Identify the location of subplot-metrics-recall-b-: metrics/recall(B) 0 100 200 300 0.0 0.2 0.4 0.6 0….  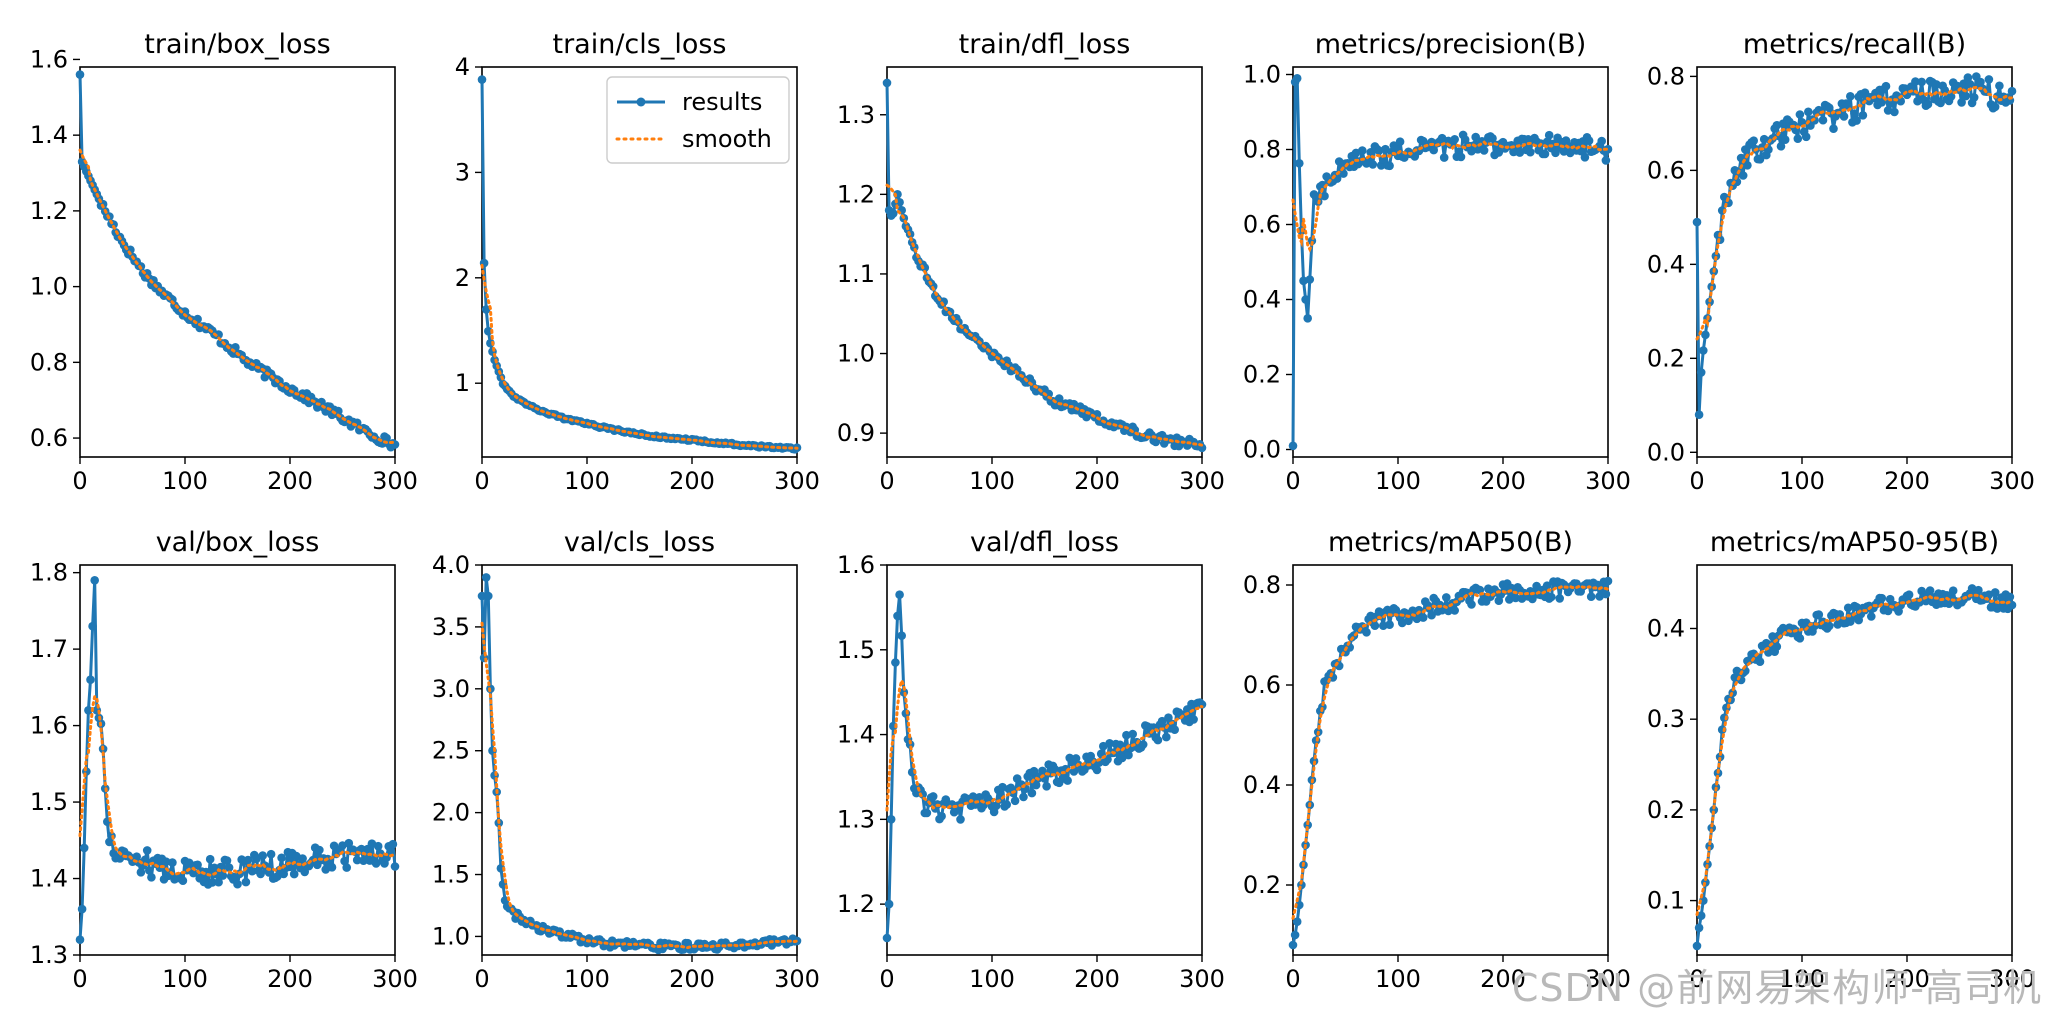
(1841, 262).